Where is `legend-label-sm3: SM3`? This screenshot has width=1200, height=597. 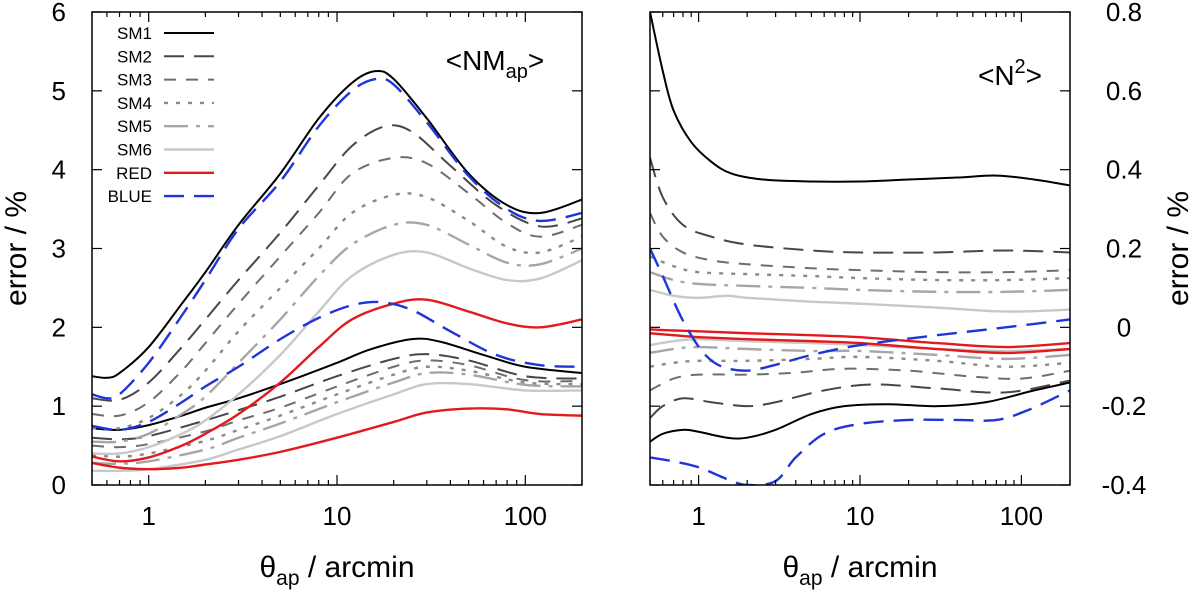 legend-label-sm3: SM3 is located at coordinates (134, 80).